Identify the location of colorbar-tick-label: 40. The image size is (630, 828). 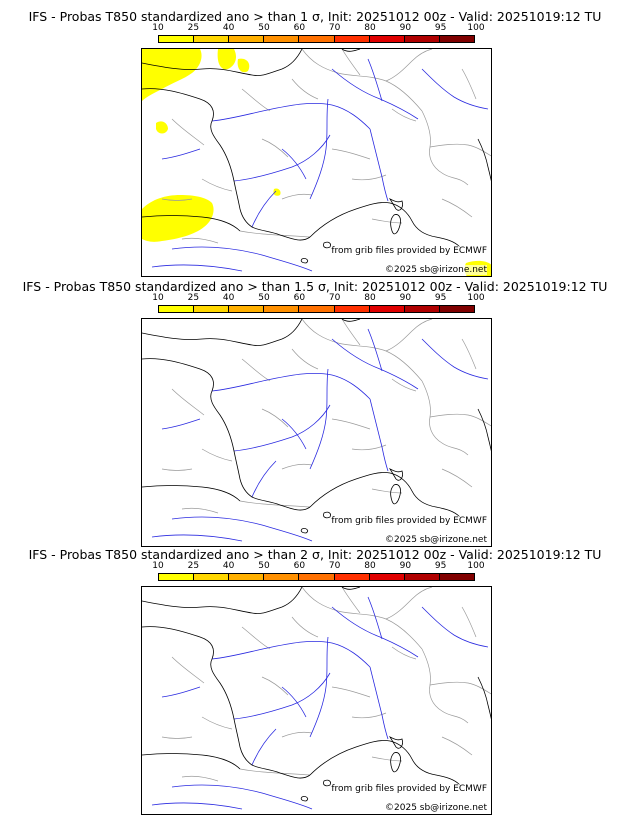
(228, 28).